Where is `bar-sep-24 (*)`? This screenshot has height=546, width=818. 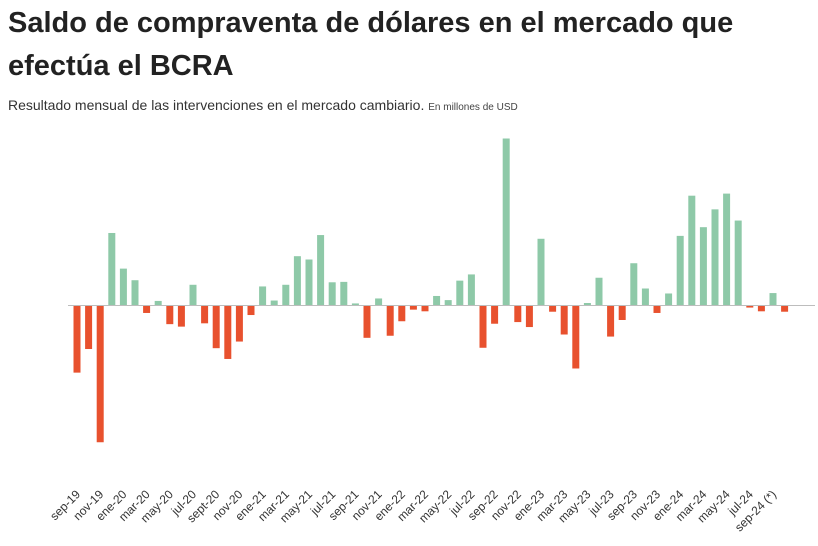
bar-sep-24 (*) is located at coordinates (773, 299).